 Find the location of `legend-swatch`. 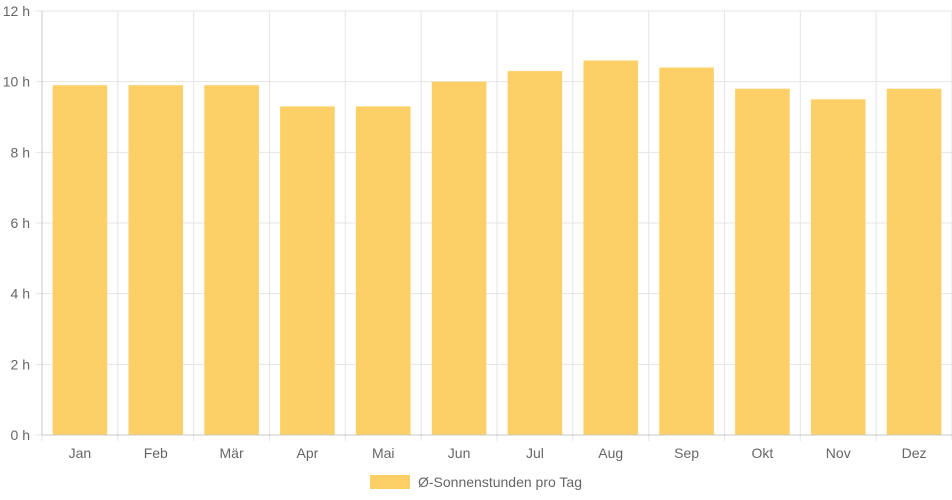

legend-swatch is located at coordinates (390, 482).